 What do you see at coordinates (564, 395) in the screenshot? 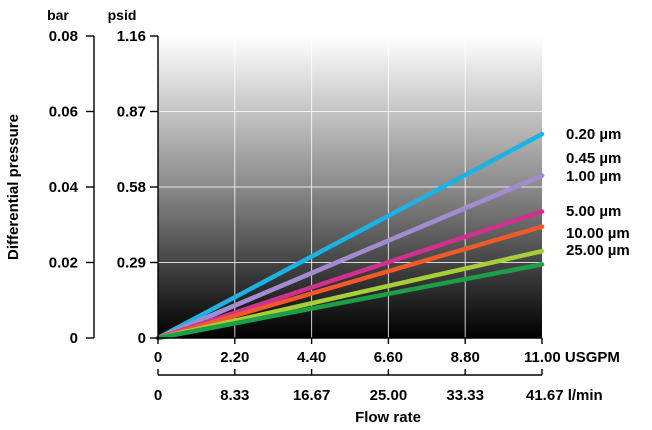
I see `x-tick-label-lmin: 41.67 l/min` at bounding box center [564, 395].